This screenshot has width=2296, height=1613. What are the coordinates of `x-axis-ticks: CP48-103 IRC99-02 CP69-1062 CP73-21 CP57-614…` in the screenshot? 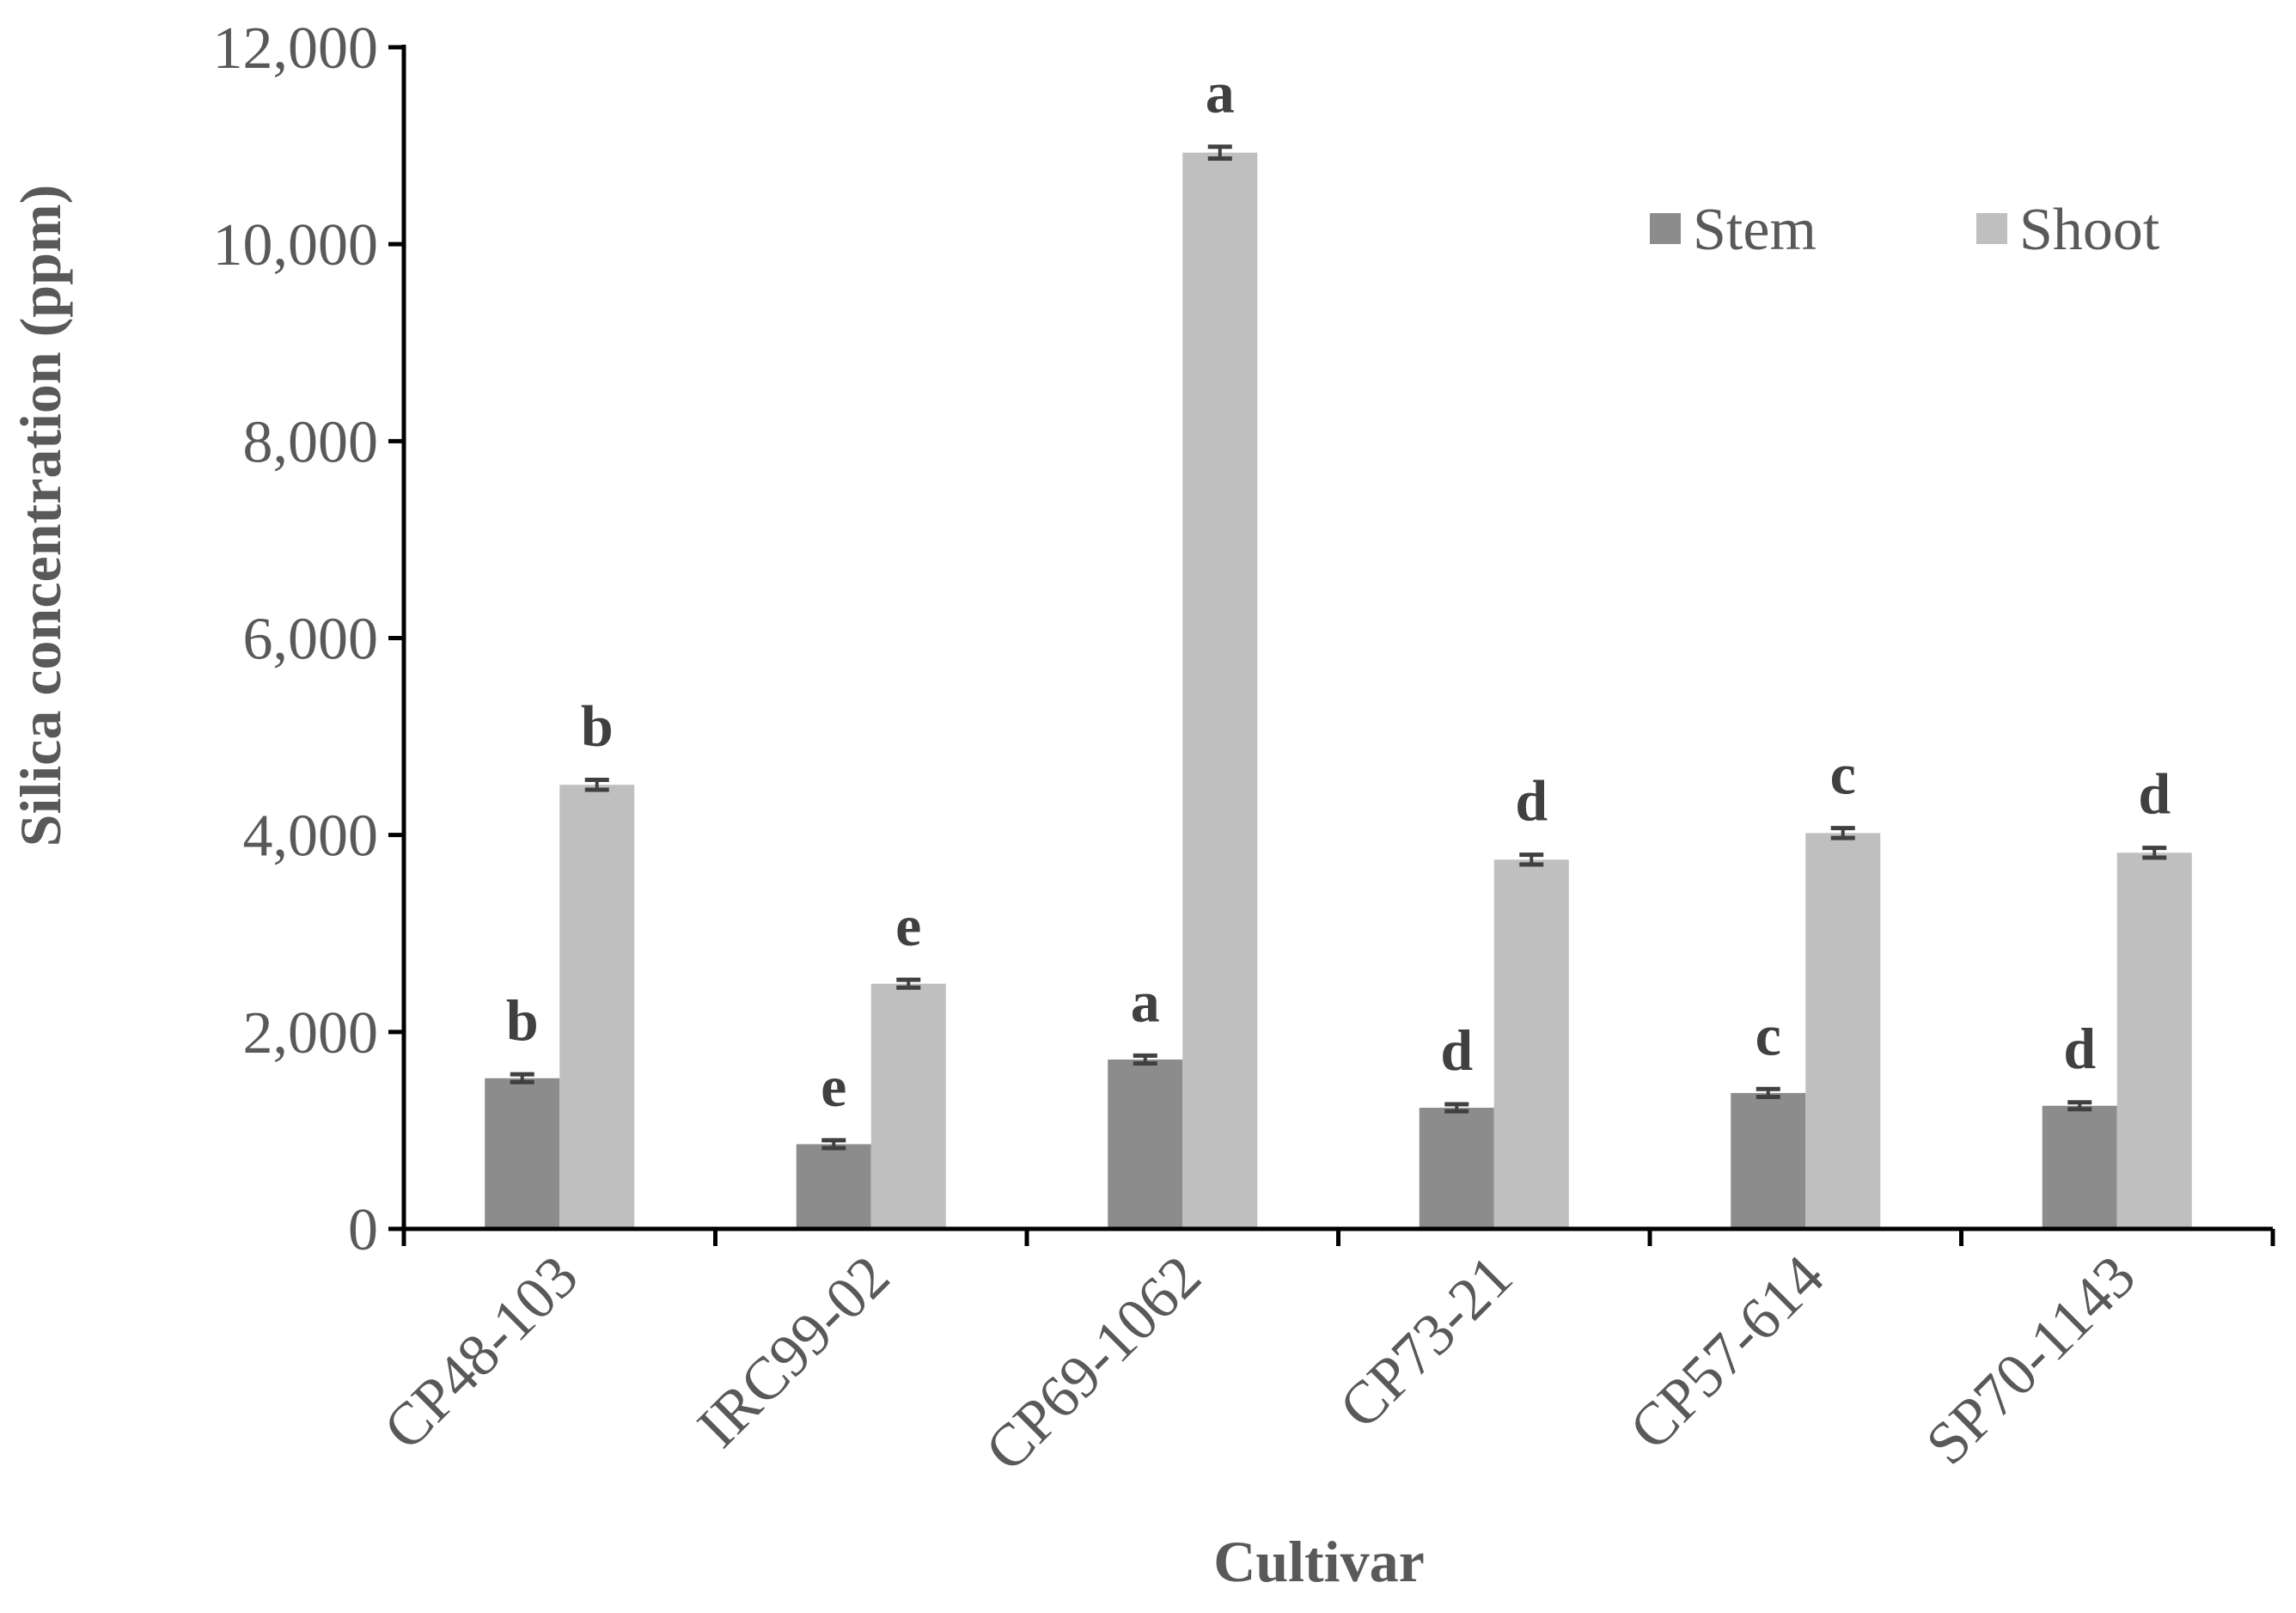 It's located at (1323, 1356).